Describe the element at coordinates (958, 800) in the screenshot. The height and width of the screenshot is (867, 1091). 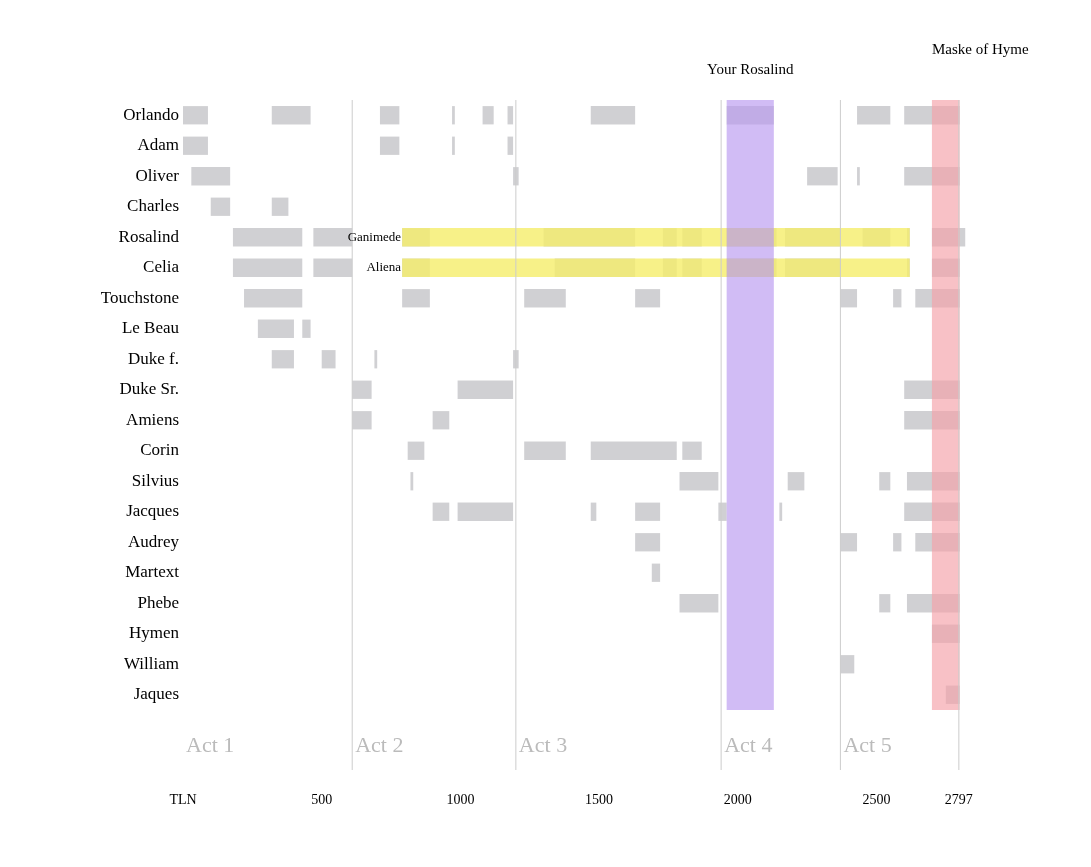
I see `x-tick-label: 2797` at that location.